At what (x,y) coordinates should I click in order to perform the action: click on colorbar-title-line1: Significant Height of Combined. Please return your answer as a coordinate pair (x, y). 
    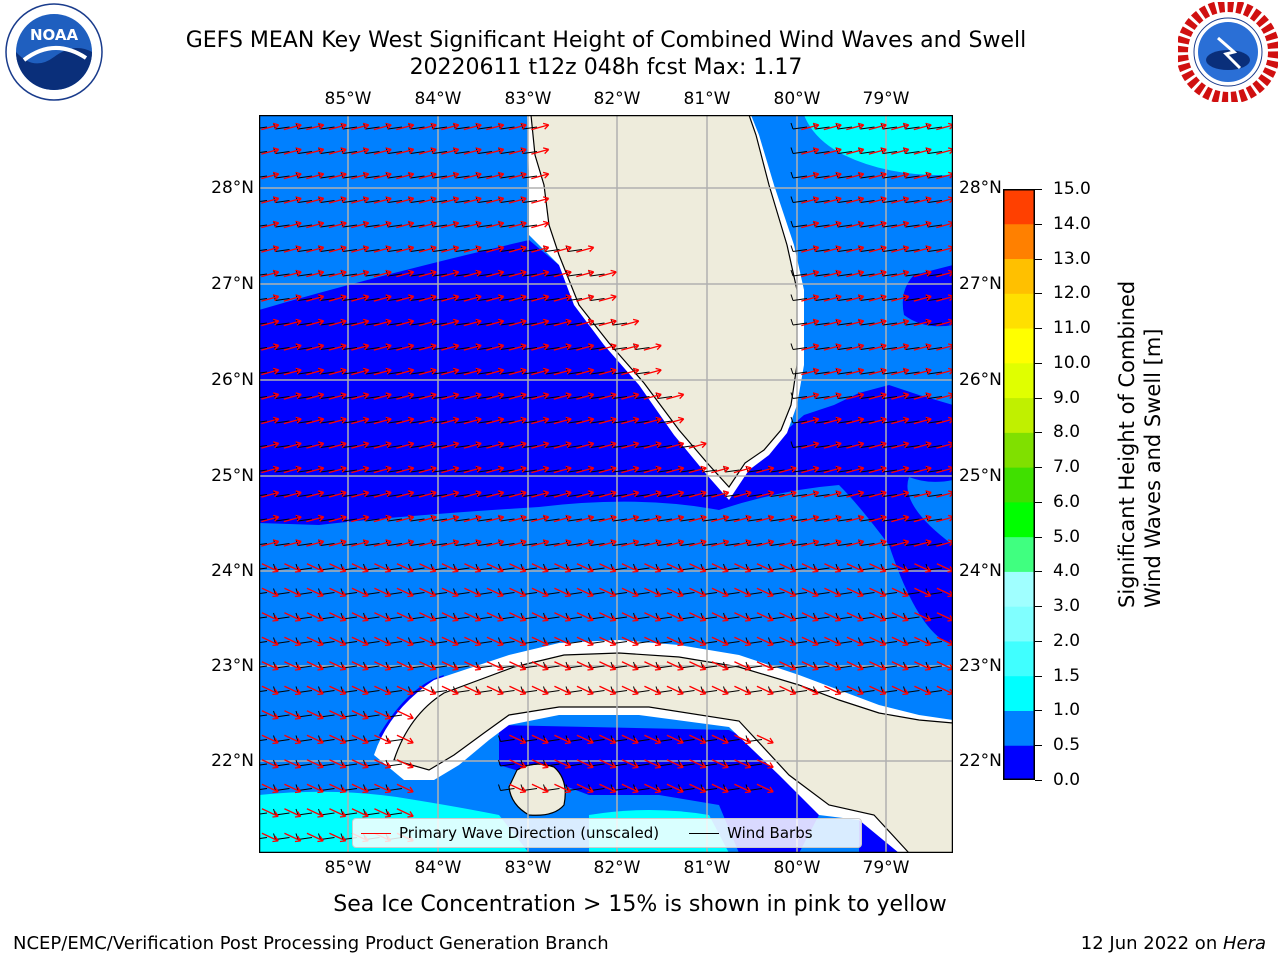
    Looking at the image, I should click on (1127, 444).